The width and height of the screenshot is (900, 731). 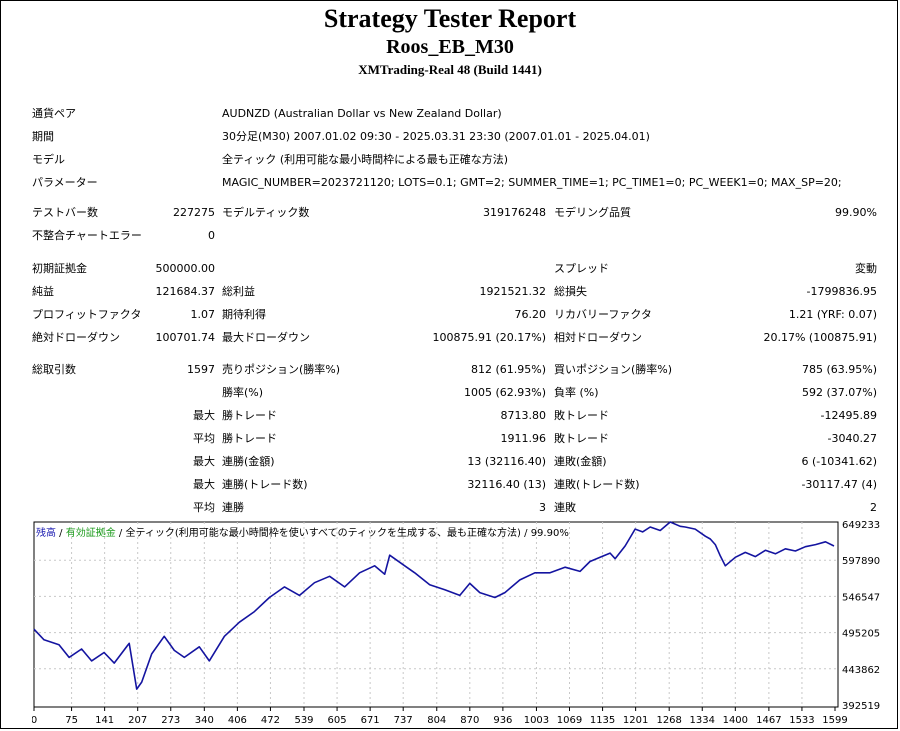 What do you see at coordinates (834, 720) in the screenshot?
I see `chart-x-tick-label: 1599` at bounding box center [834, 720].